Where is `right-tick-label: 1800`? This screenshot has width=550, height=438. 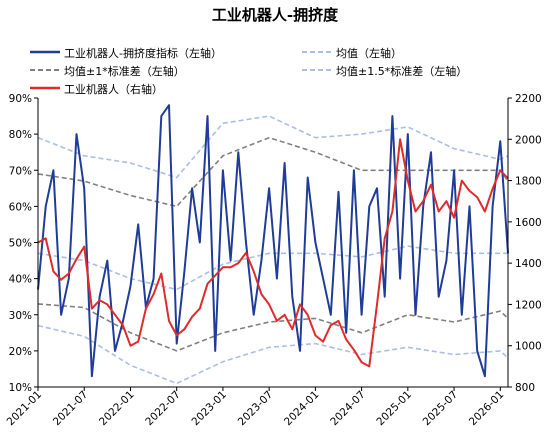
right-tick-label: 1800 is located at coordinates (528, 182).